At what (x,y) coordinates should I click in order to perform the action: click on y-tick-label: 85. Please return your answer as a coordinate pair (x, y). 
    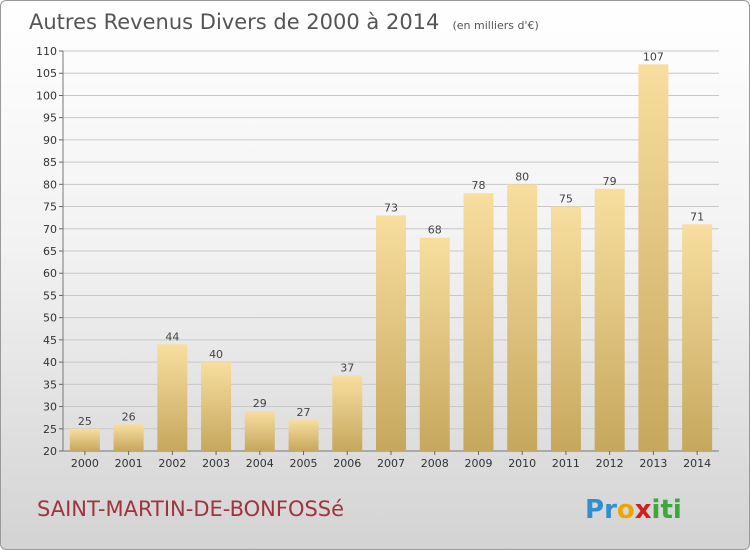
    Looking at the image, I should click on (50, 162).